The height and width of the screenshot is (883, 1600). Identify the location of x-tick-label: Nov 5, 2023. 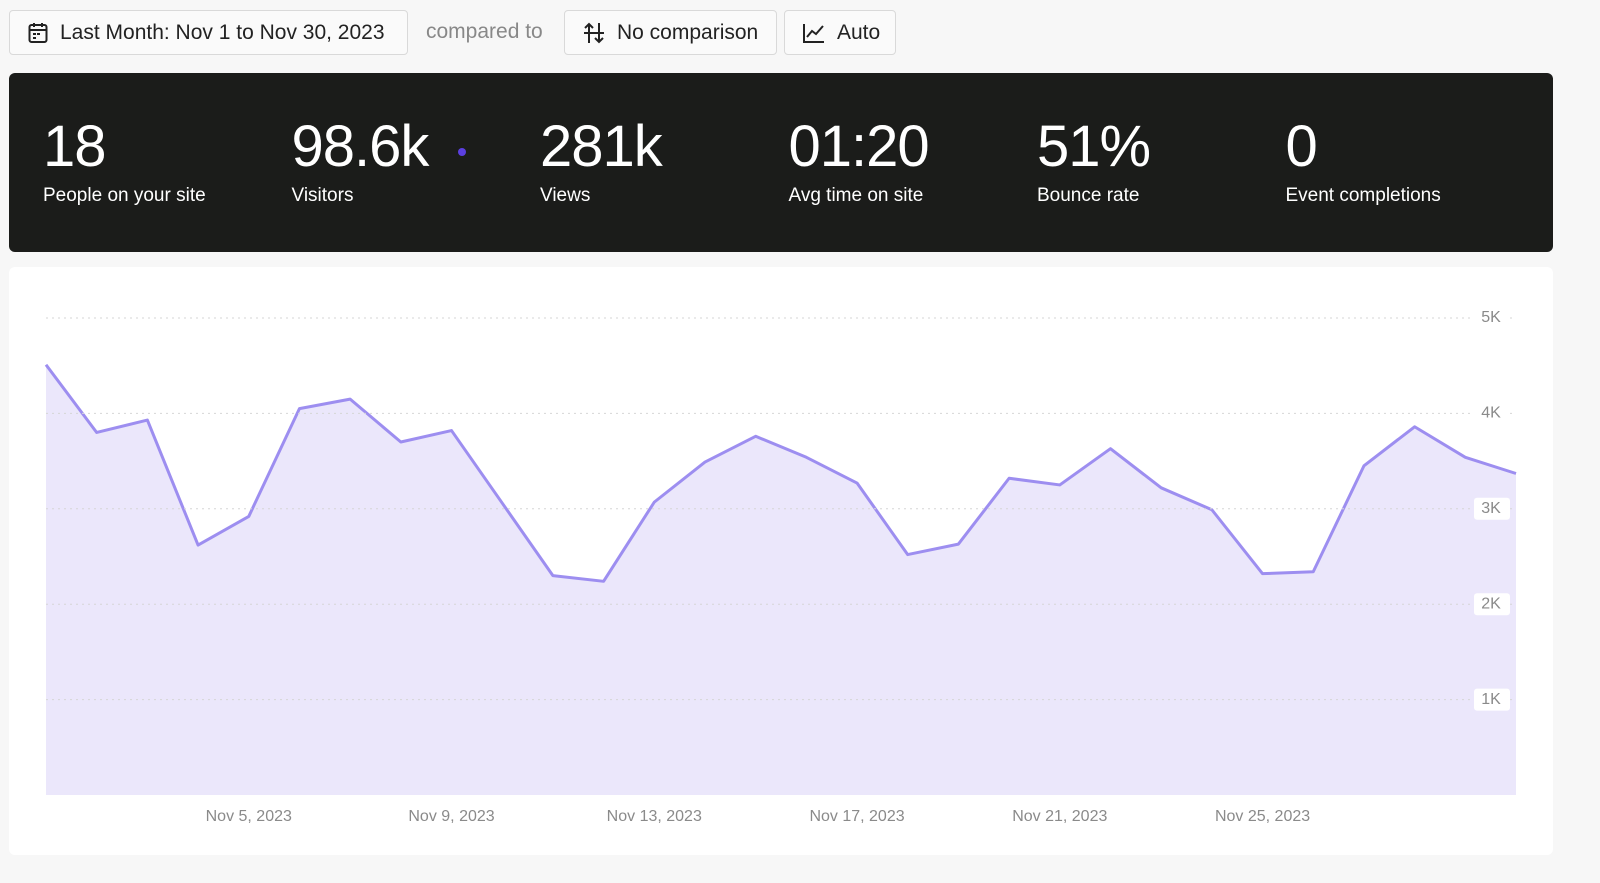
(249, 816).